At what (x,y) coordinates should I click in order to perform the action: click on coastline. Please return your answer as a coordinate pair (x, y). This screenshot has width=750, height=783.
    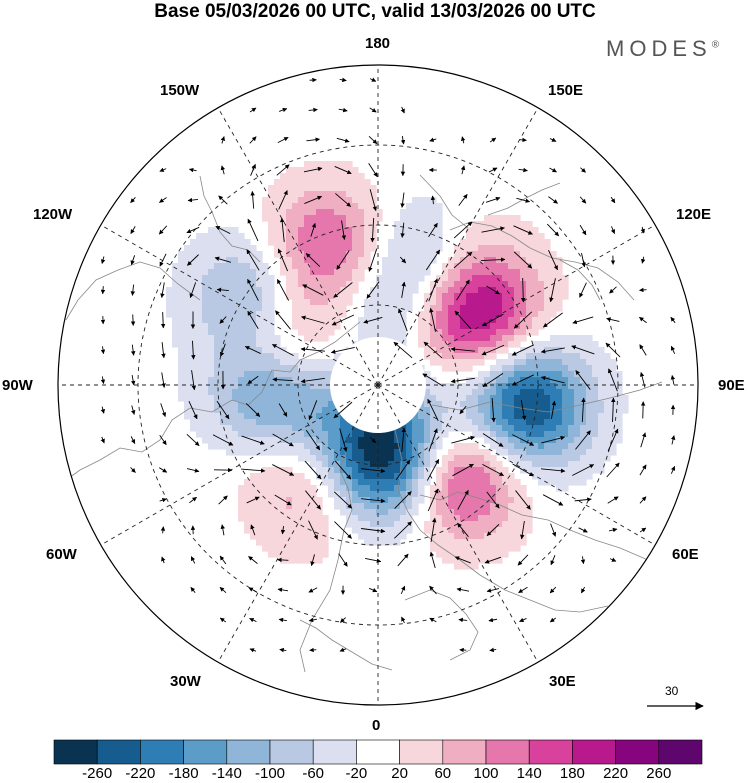
    Looking at the image, I should click on (183, 420).